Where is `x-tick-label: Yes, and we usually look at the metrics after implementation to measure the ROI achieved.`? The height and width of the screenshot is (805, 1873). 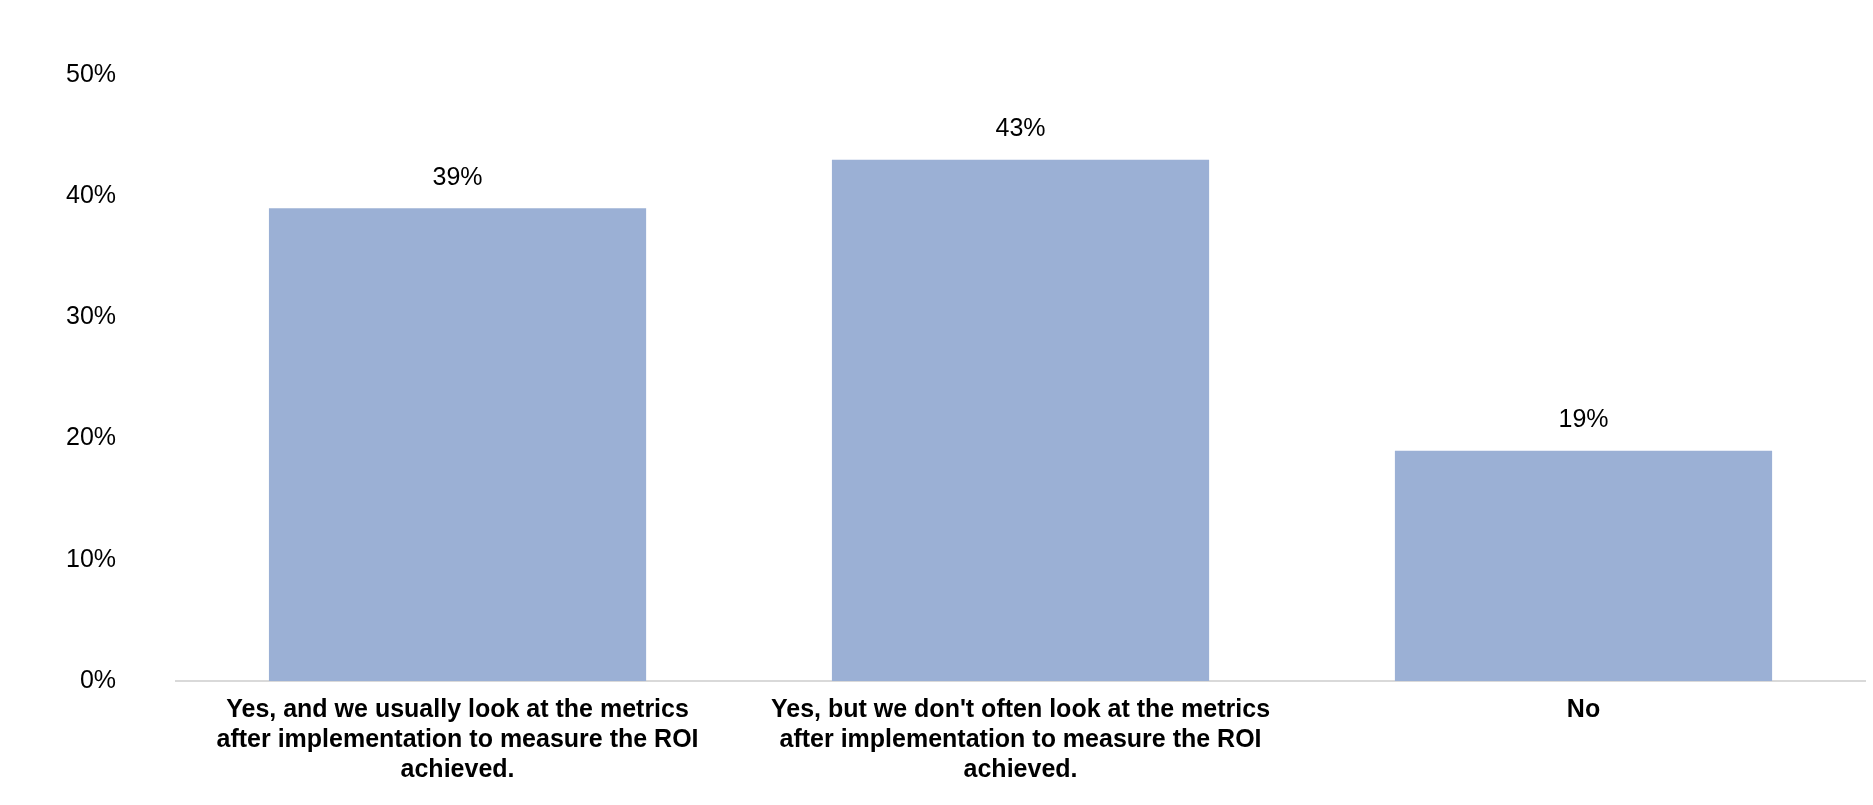 x-tick-label: Yes, and we usually look at the metrics after implementation to measure the ROI achieved. is located at coordinates (457, 737).